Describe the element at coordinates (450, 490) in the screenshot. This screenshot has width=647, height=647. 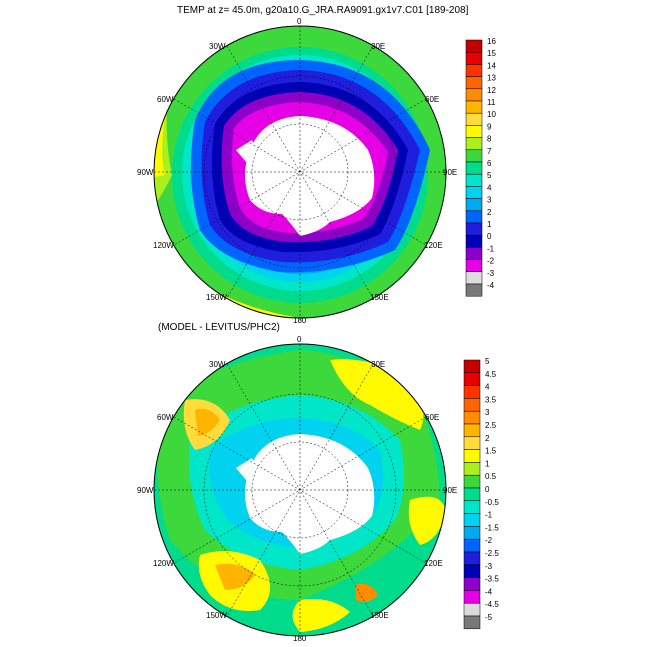
I see `bottom-lon-90e: 90E` at that location.